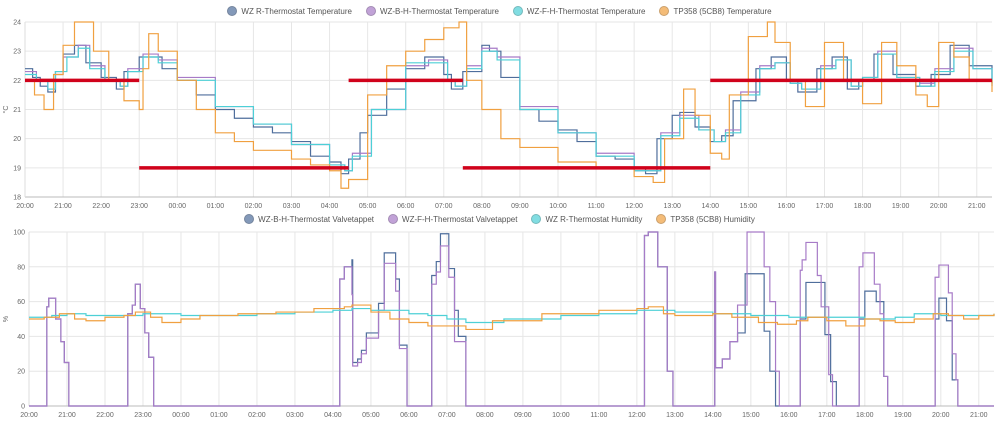  I want to click on y-axis-label: °C, so click(6, 110).